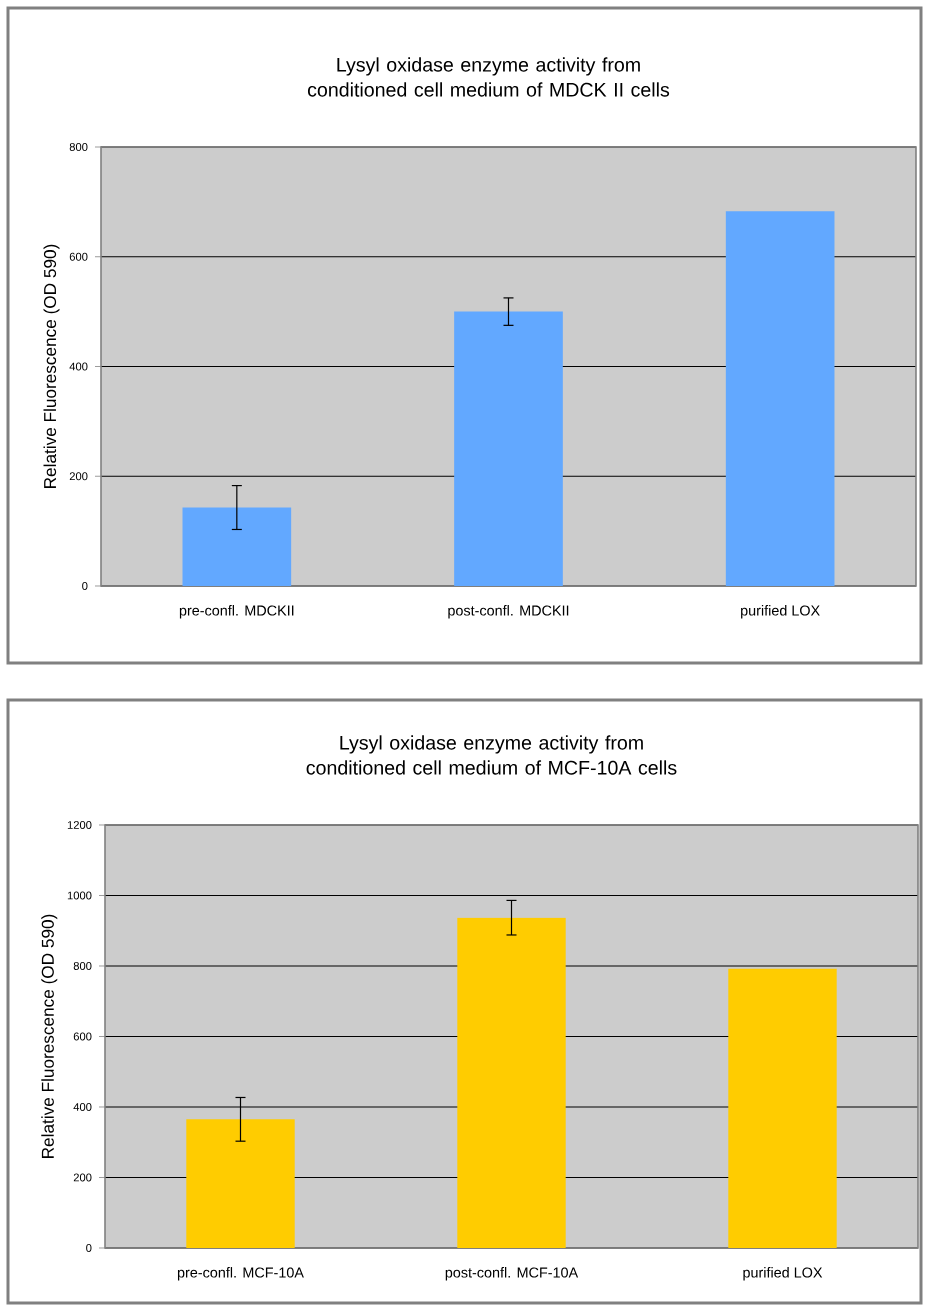 The image size is (925, 1311). What do you see at coordinates (512, 1274) in the screenshot?
I see `x-tick-label: post-confl. MCF-10A` at bounding box center [512, 1274].